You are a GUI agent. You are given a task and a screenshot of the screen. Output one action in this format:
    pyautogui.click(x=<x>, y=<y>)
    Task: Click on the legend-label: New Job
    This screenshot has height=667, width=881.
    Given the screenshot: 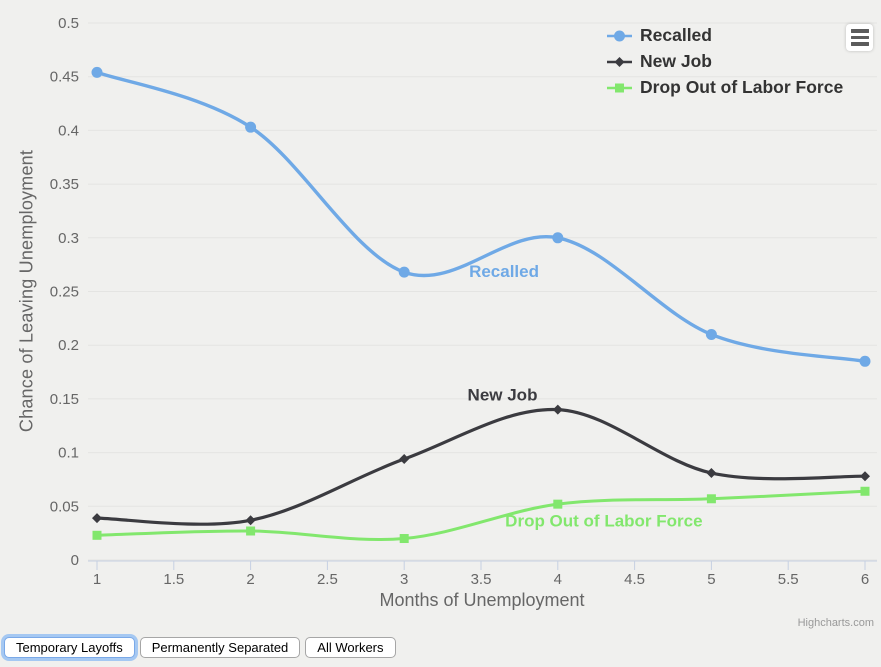 What is the action you would take?
    pyautogui.click(x=676, y=61)
    